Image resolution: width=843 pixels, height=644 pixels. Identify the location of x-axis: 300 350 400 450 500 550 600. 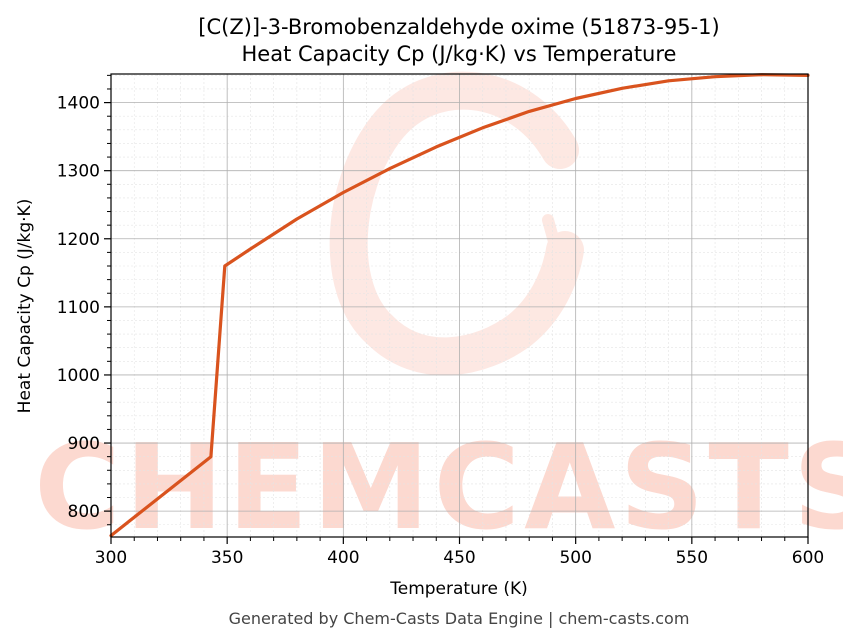
(459, 552).